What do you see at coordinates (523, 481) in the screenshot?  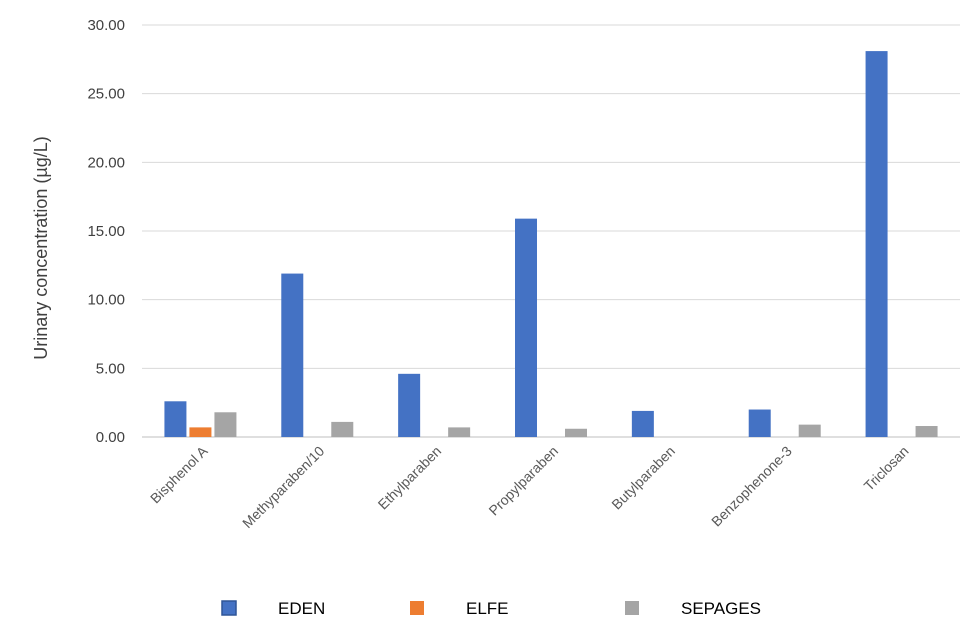 I see `x-tick-label: Propylparaben` at bounding box center [523, 481].